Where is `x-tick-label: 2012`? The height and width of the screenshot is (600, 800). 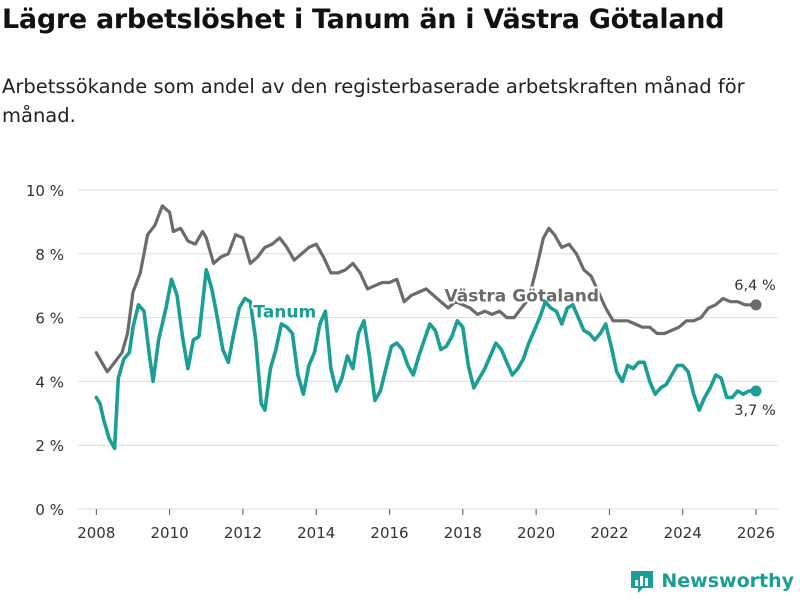 x-tick-label: 2012 is located at coordinates (243, 533).